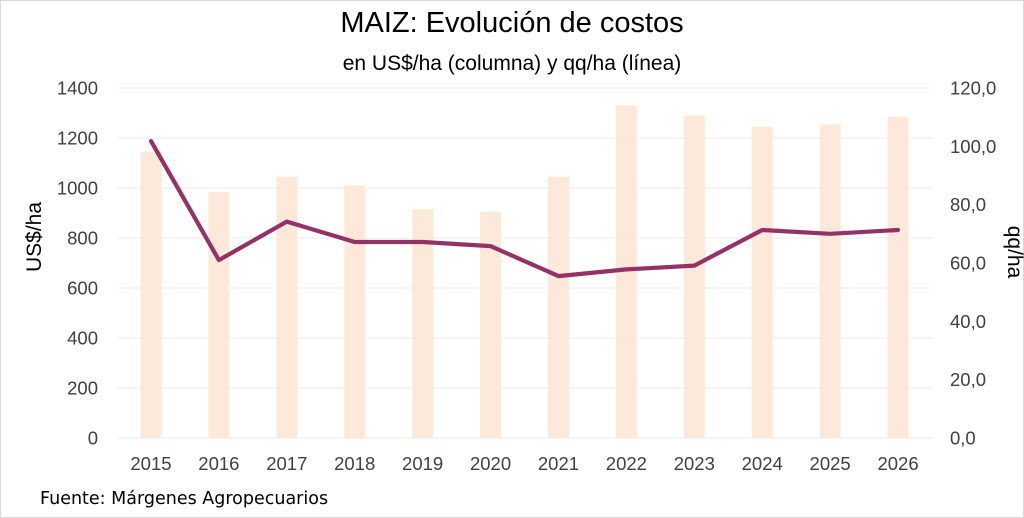 The height and width of the screenshot is (518, 1024). What do you see at coordinates (558, 307) in the screenshot?
I see `bar-2021` at bounding box center [558, 307].